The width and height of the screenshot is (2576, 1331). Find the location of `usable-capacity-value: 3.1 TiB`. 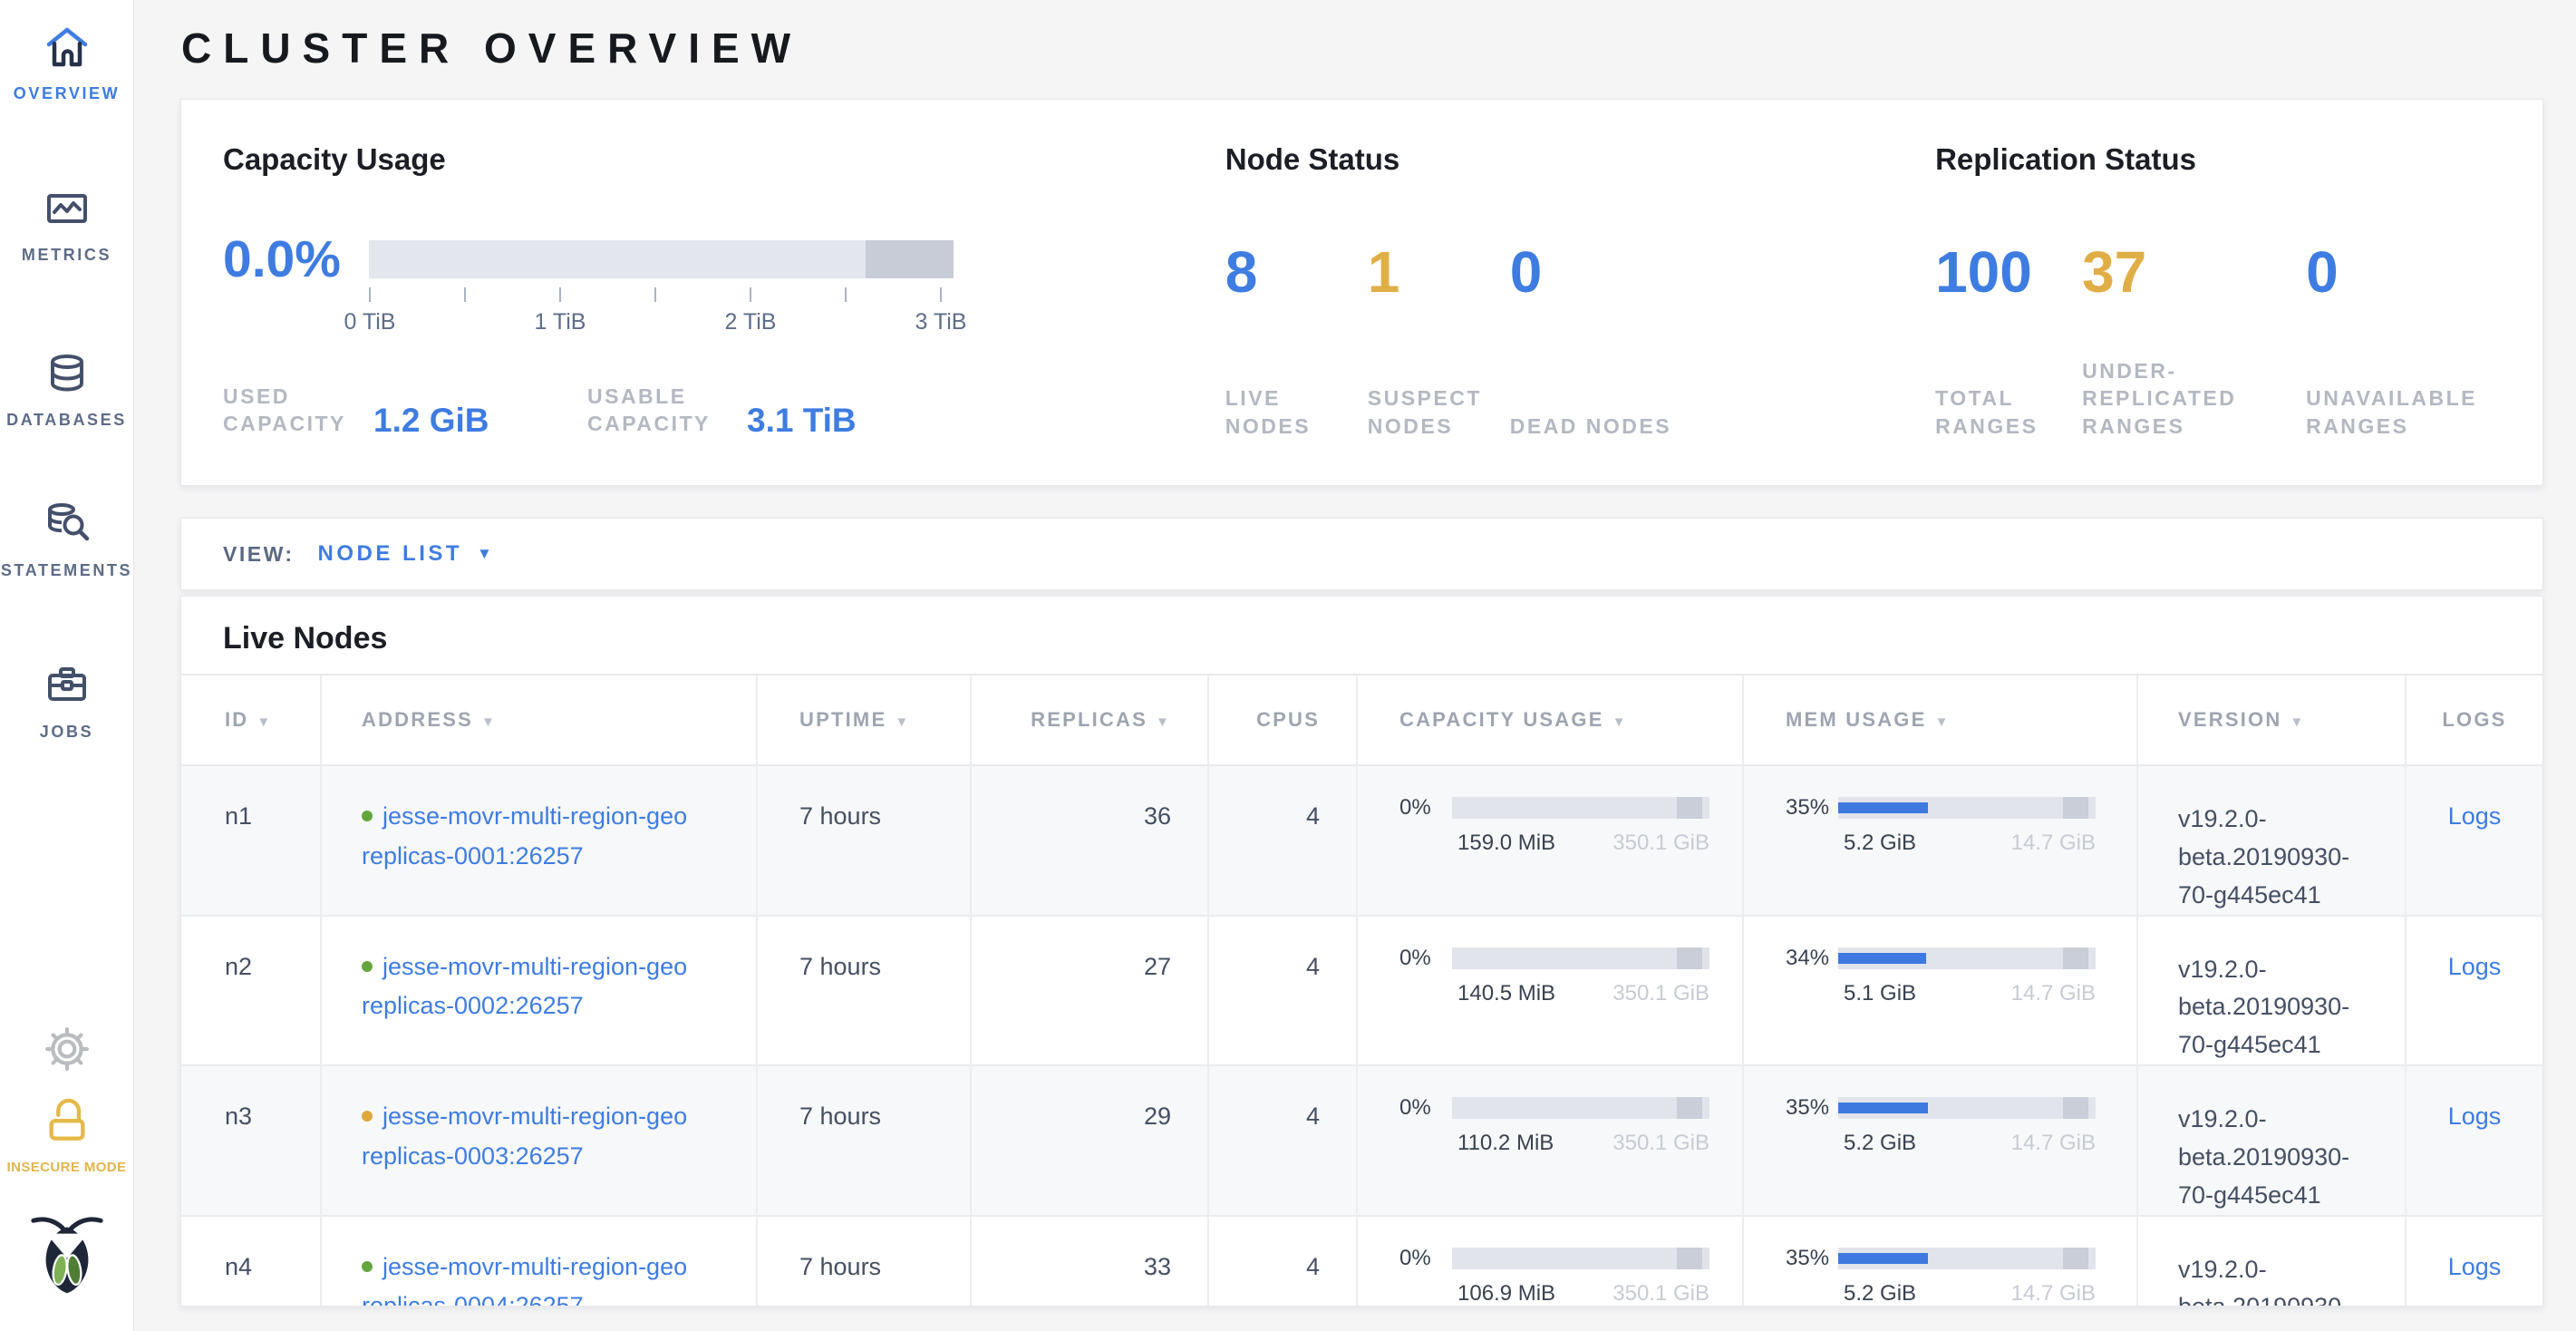

usable-capacity-value: 3.1 TiB is located at coordinates (802, 420).